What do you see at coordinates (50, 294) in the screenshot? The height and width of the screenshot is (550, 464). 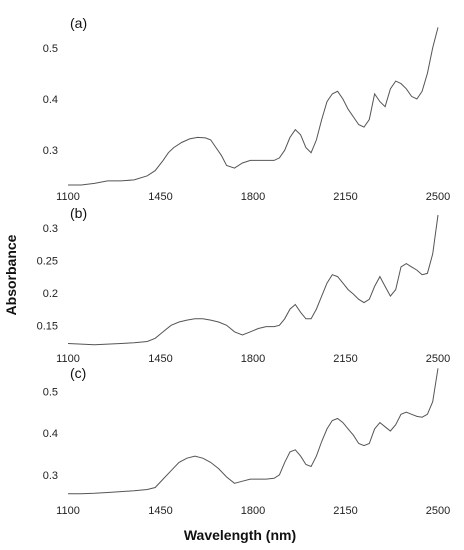 I see `y-tick-label: 0.2` at bounding box center [50, 294].